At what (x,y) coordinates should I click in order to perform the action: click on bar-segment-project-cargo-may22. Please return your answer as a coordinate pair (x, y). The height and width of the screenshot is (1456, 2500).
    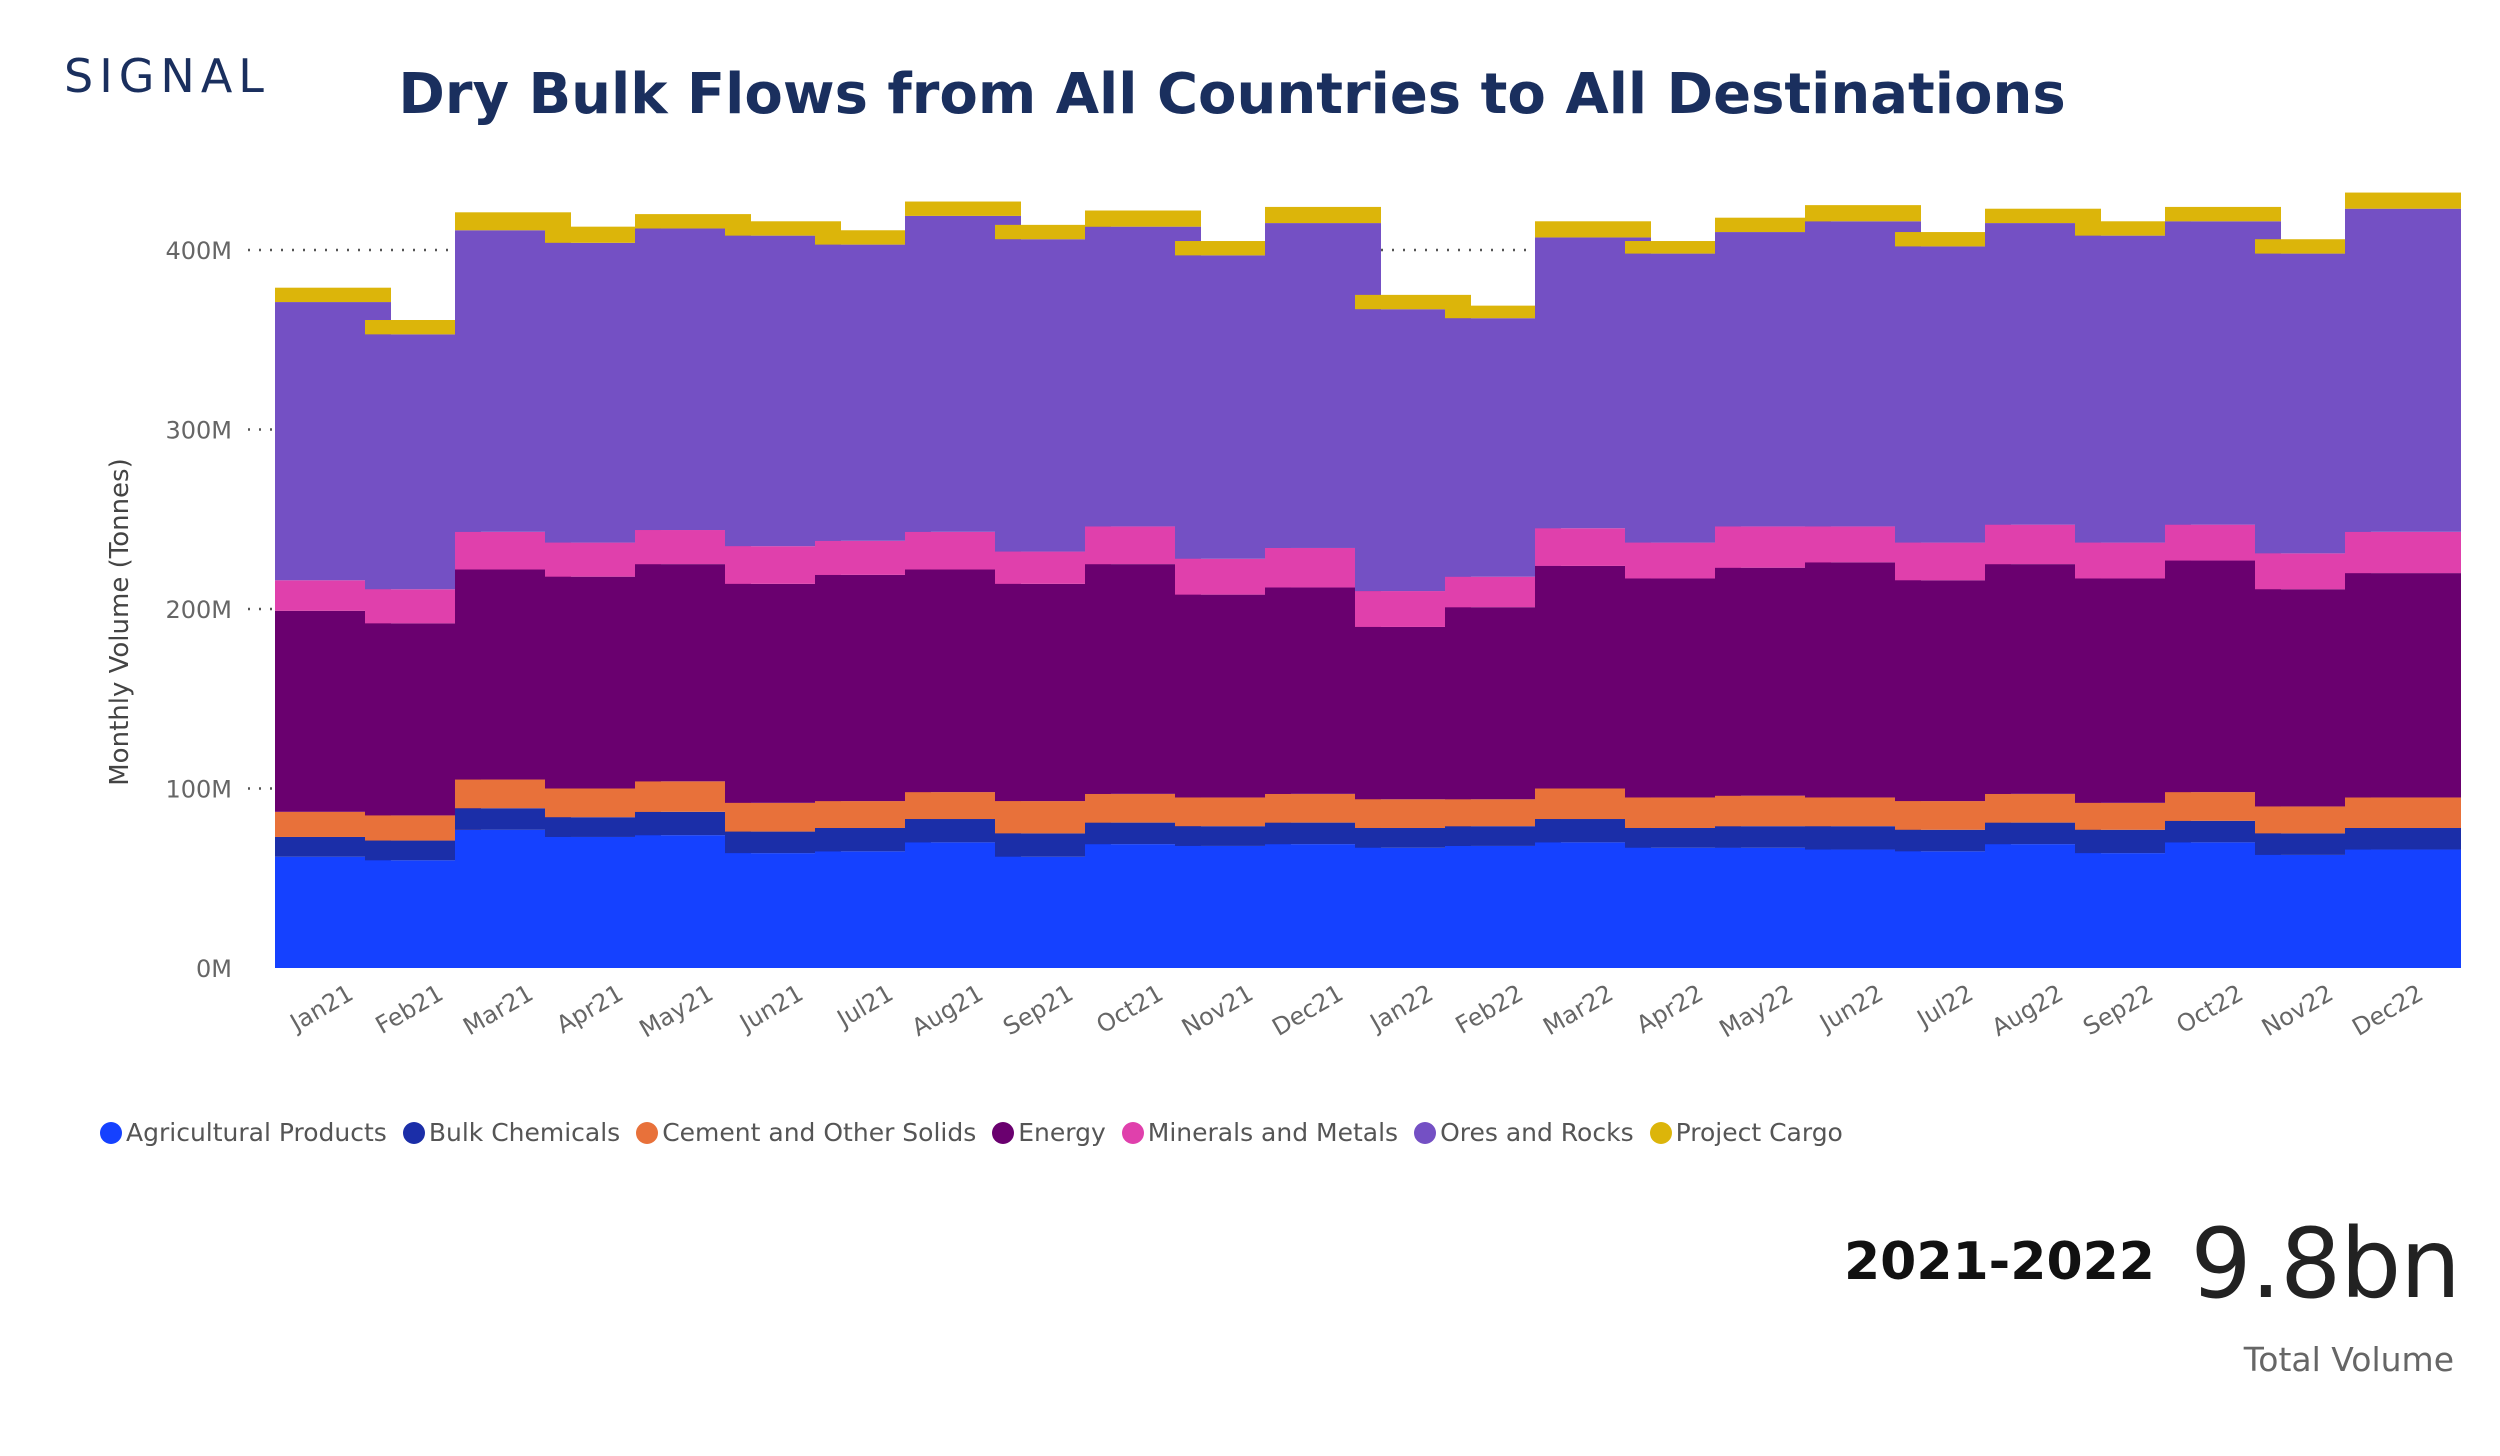
    Looking at the image, I should click on (1773, 225).